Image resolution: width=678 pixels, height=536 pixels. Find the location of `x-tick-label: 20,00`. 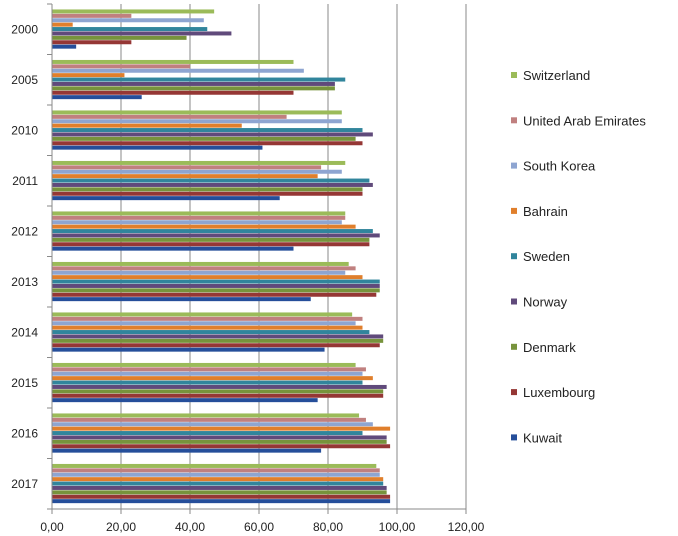

x-tick-label: 20,00 is located at coordinates (121, 527).